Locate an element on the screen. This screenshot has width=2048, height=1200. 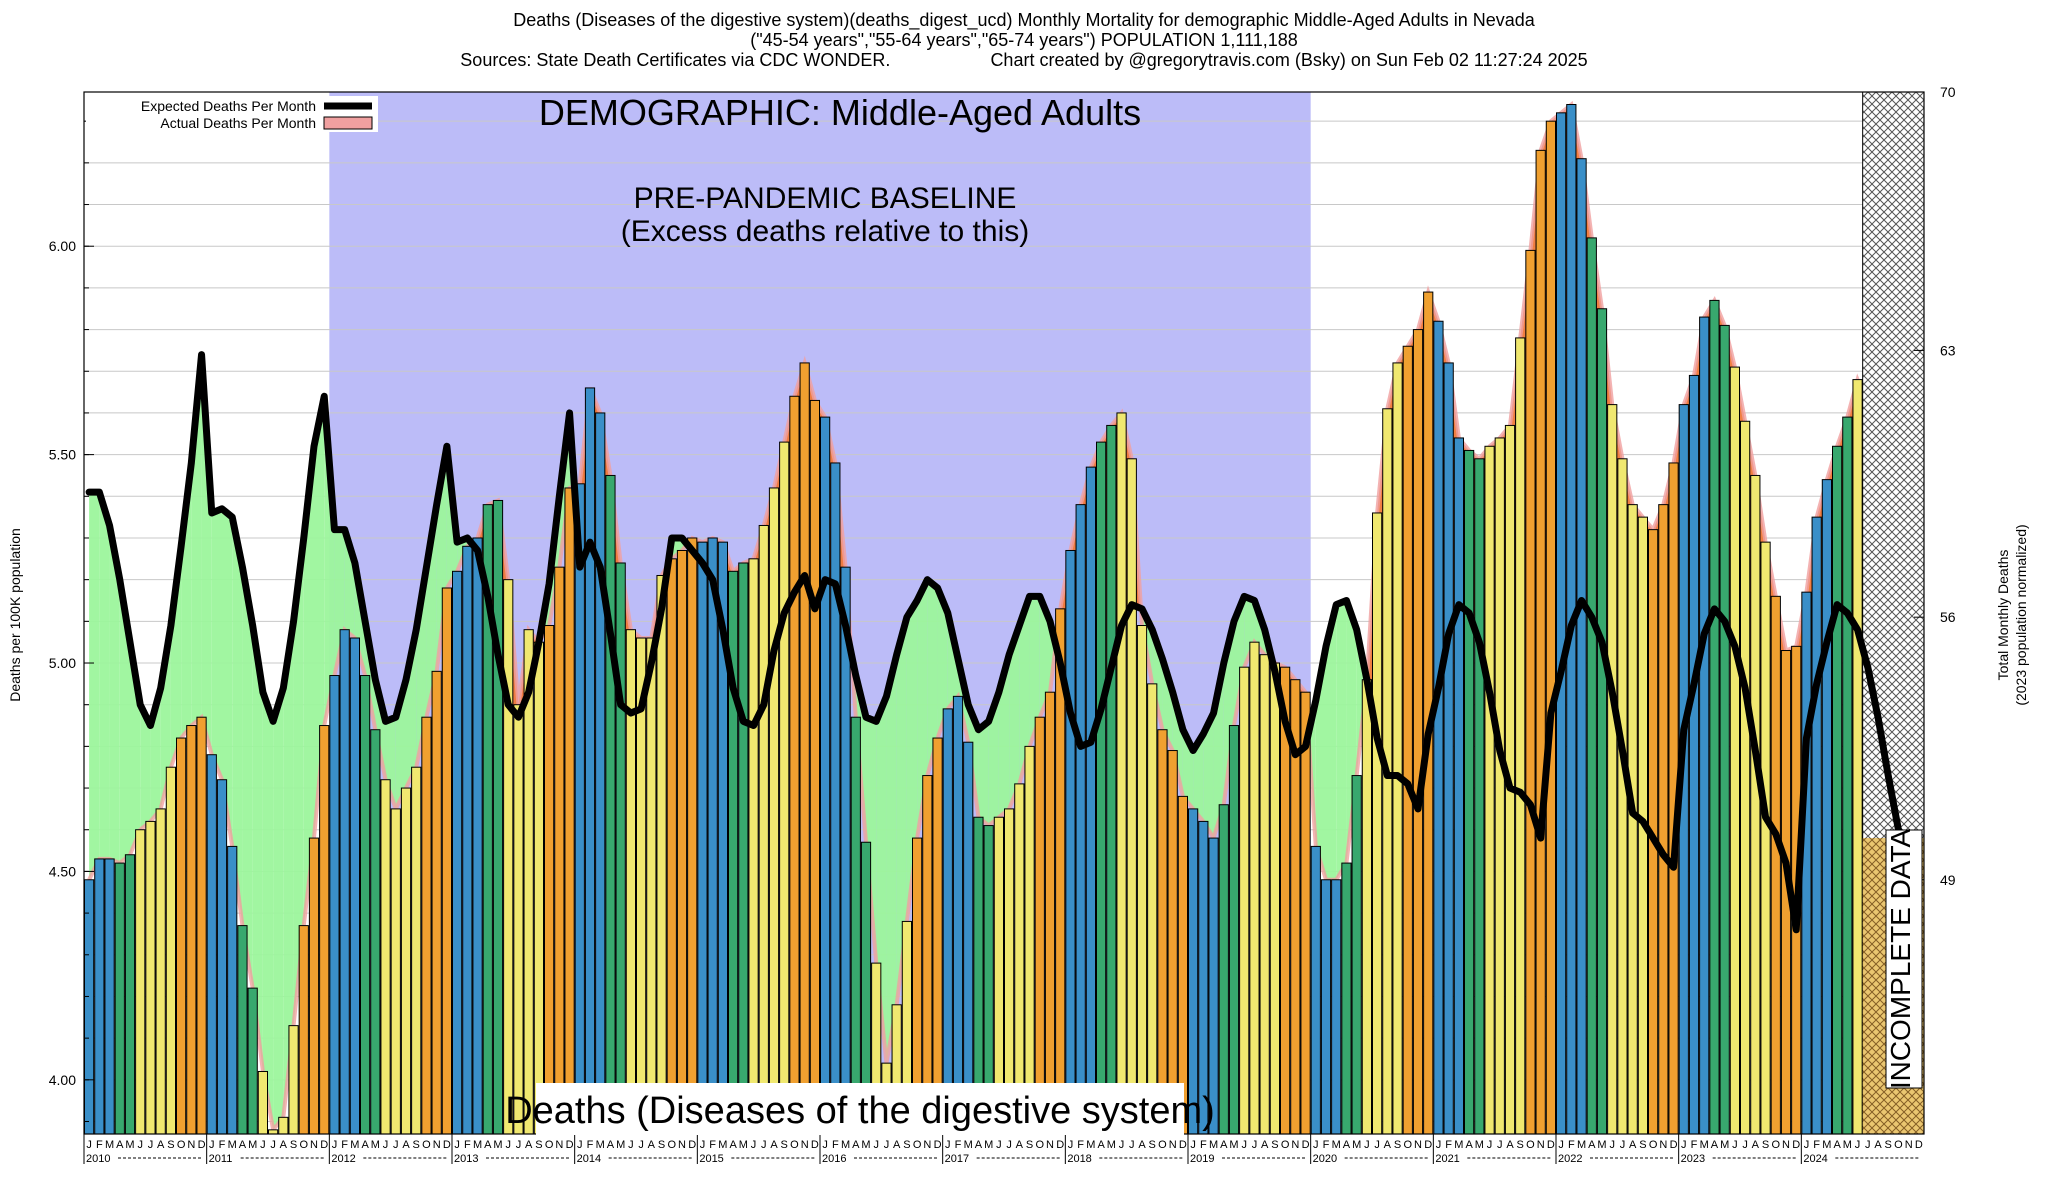
x-year-label: 2012 is located at coordinates (343, 1159).